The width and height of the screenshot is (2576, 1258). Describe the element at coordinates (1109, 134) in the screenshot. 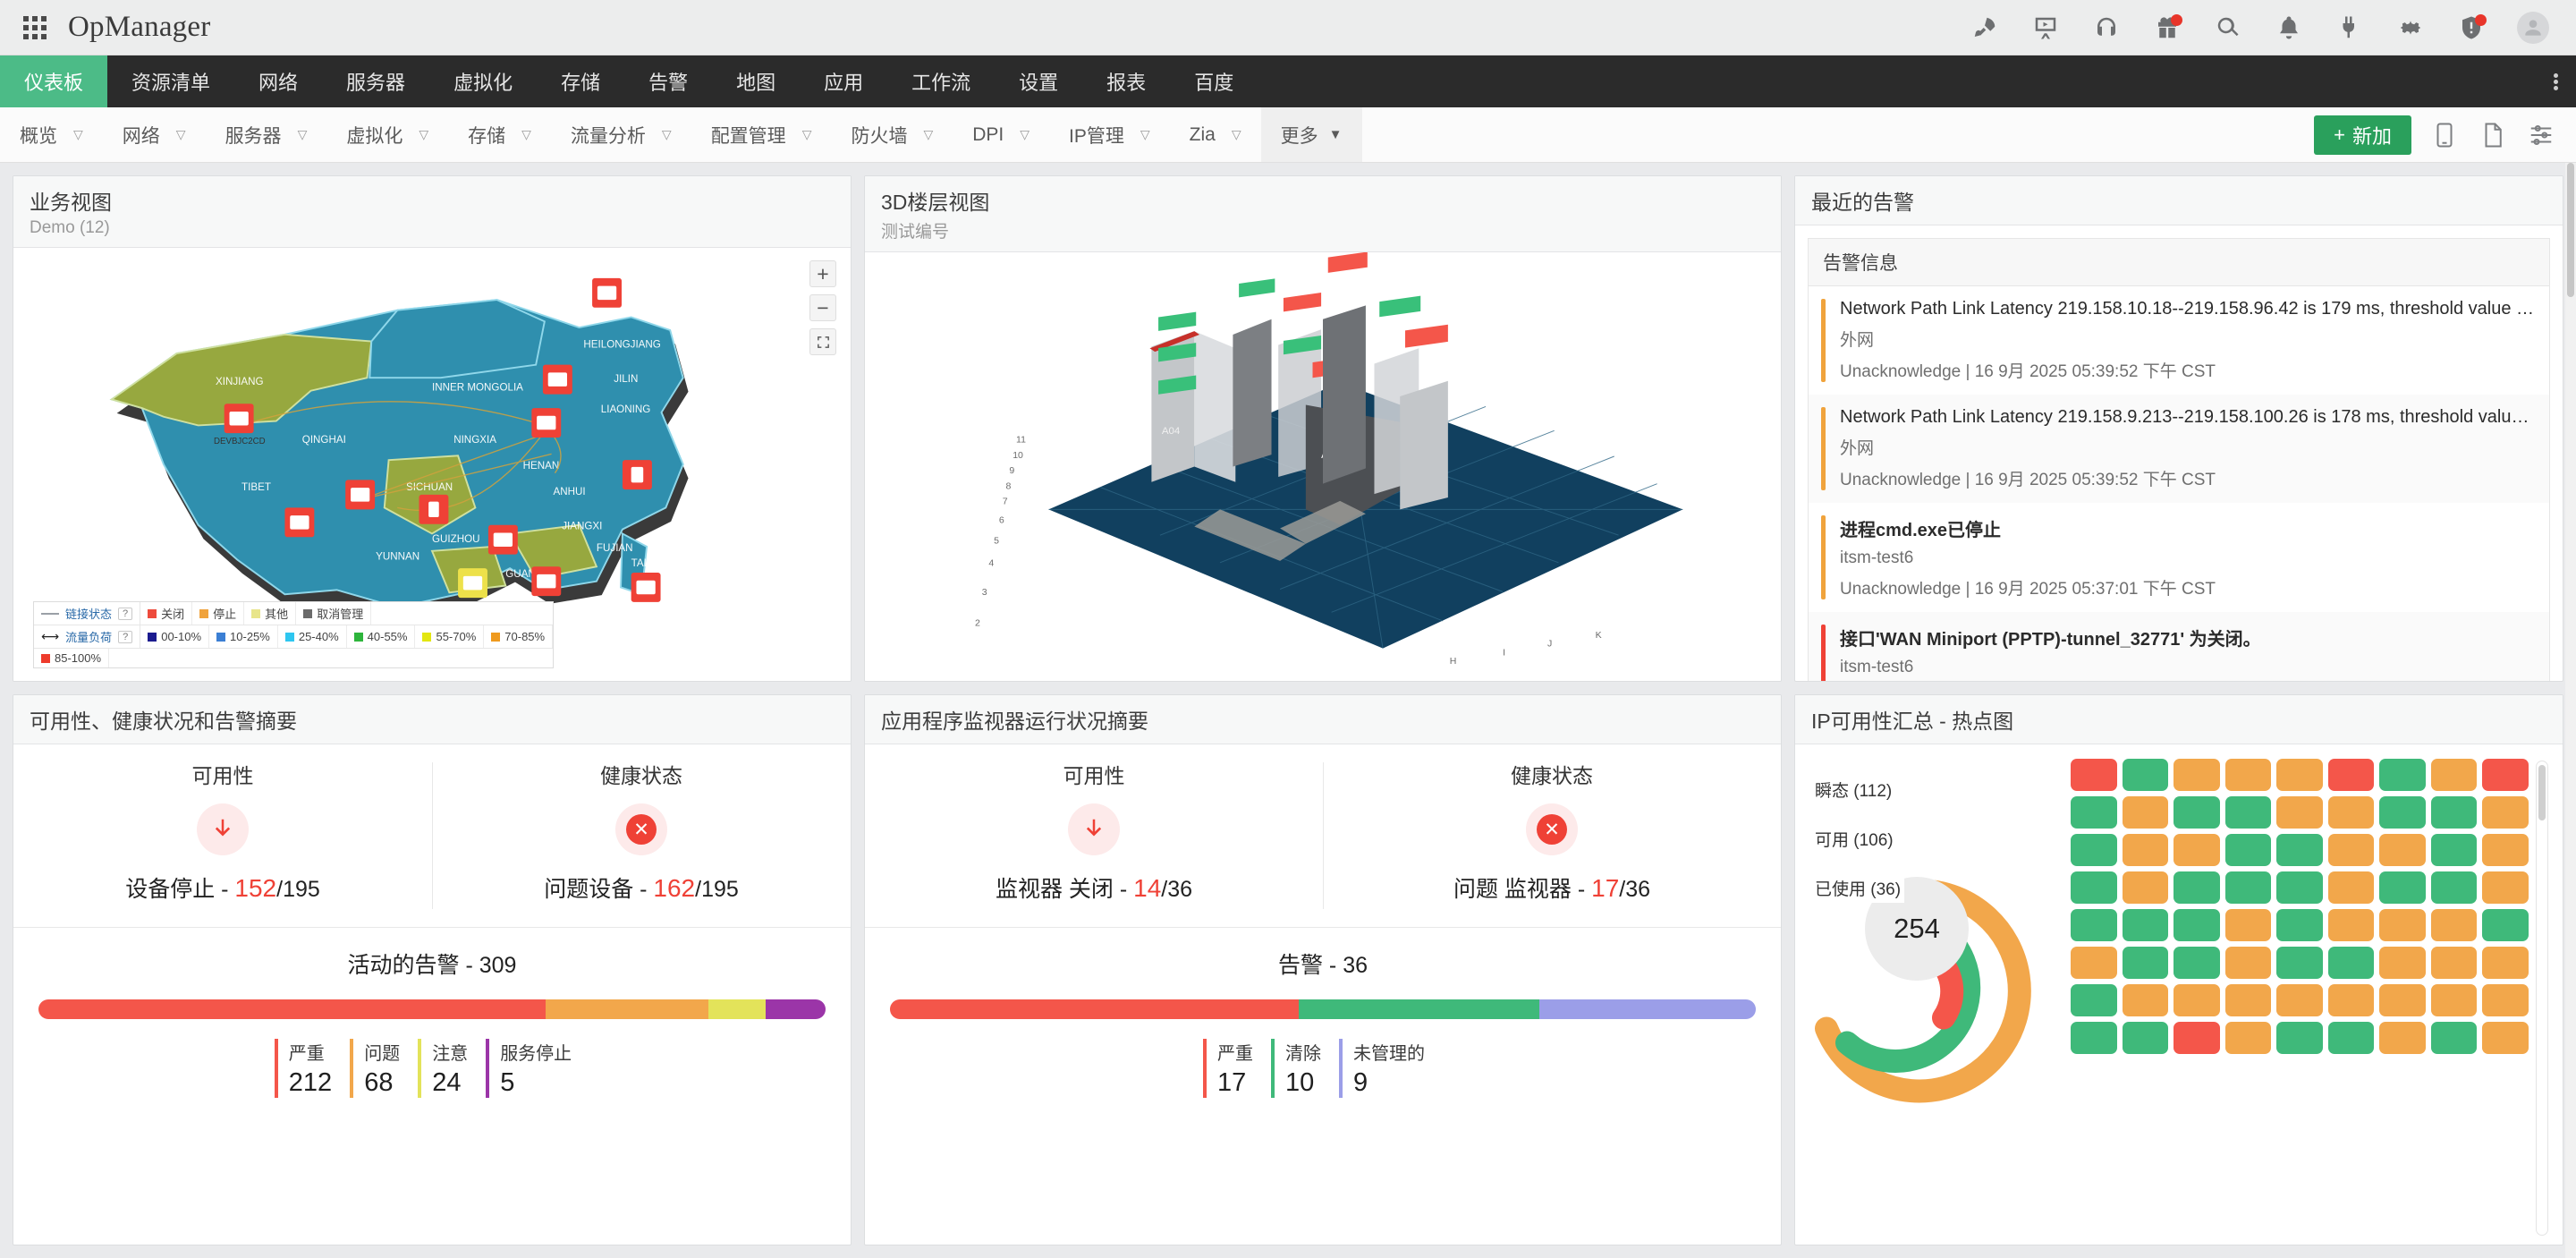

I see `subnav-item-ipmanagement: IP管理 ▽` at that location.